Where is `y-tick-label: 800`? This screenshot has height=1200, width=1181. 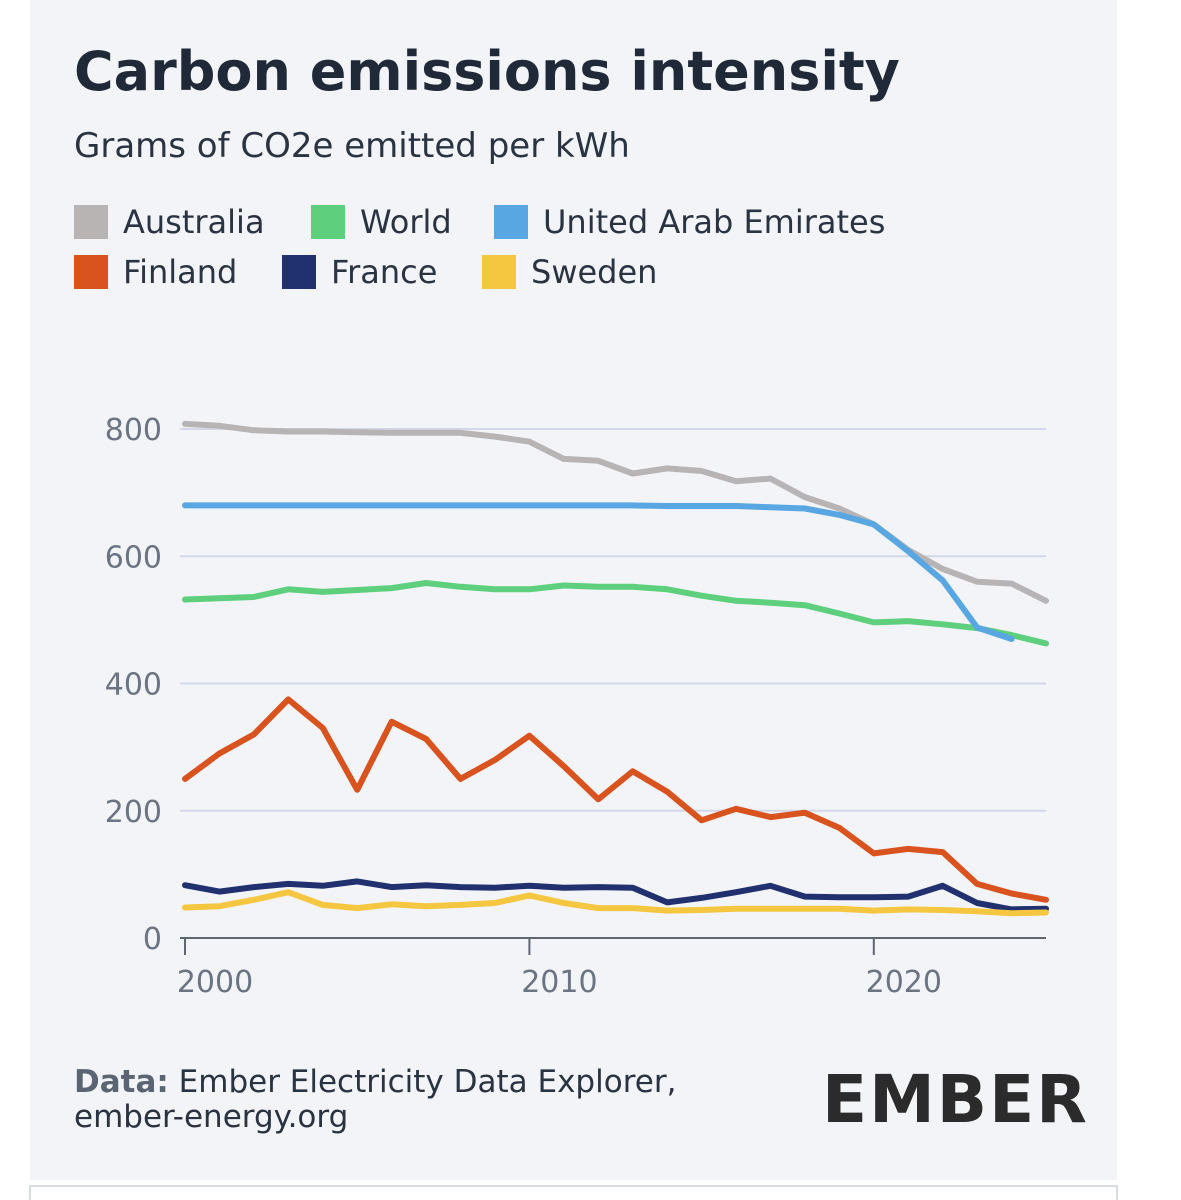
y-tick-label: 800 is located at coordinates (133, 430).